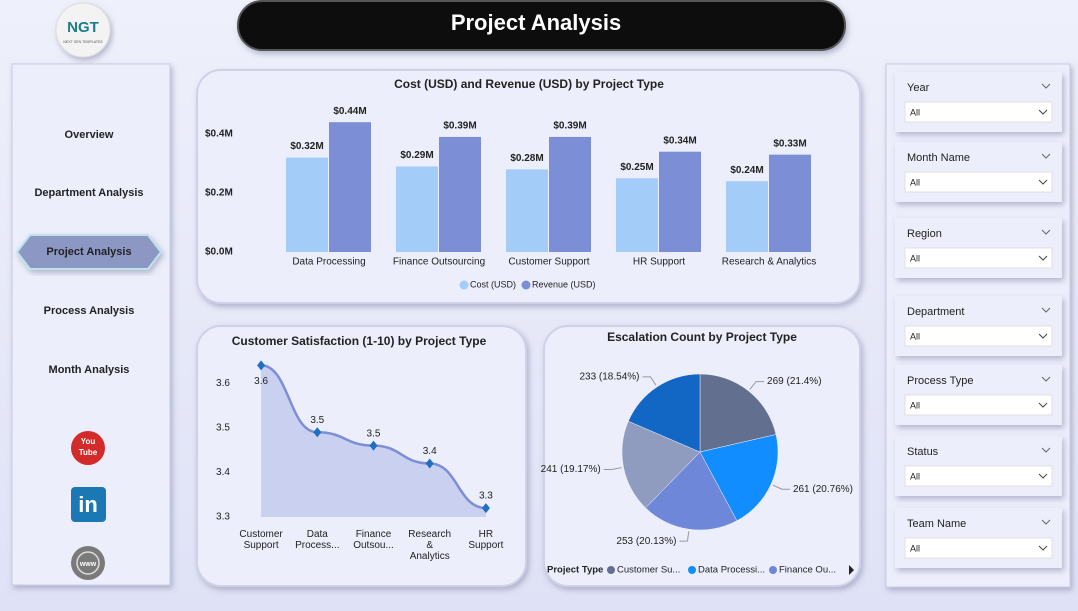  I want to click on y-tick-label: 3.3, so click(223, 517).